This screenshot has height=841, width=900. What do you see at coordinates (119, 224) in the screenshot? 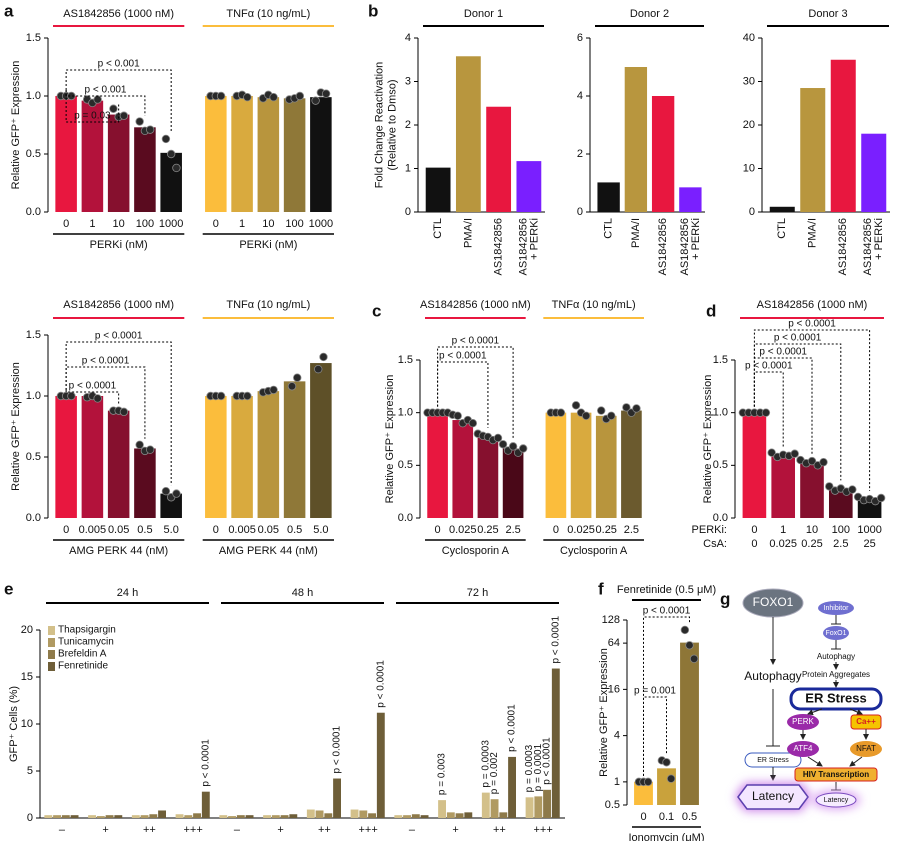
I see `x-tick-label: 10` at bounding box center [119, 224].